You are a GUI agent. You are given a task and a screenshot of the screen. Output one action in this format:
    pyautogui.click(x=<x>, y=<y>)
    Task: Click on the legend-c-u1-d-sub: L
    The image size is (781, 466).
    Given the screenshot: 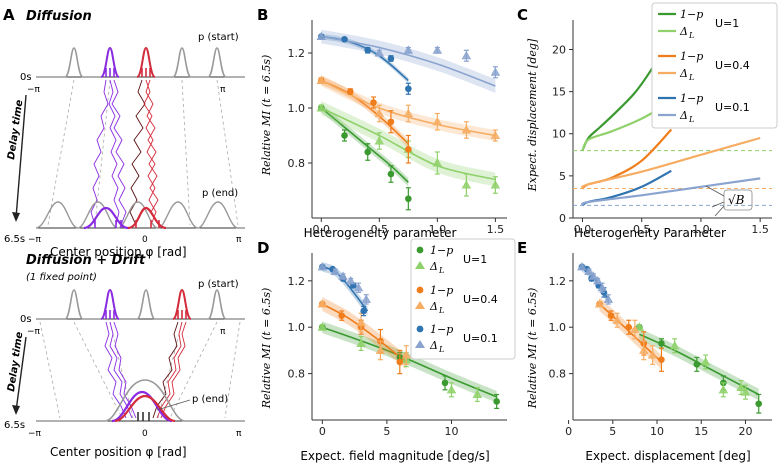 What is the action you would take?
    pyautogui.click(x=691, y=35)
    